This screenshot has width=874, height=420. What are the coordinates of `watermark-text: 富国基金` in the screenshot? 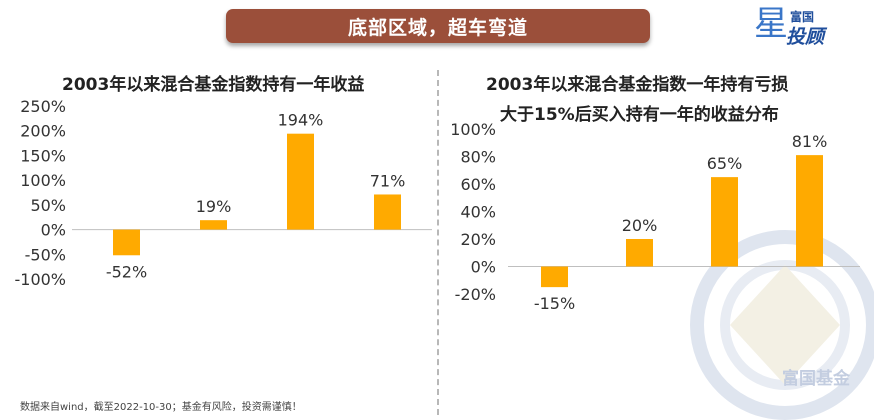 It's located at (816, 379).